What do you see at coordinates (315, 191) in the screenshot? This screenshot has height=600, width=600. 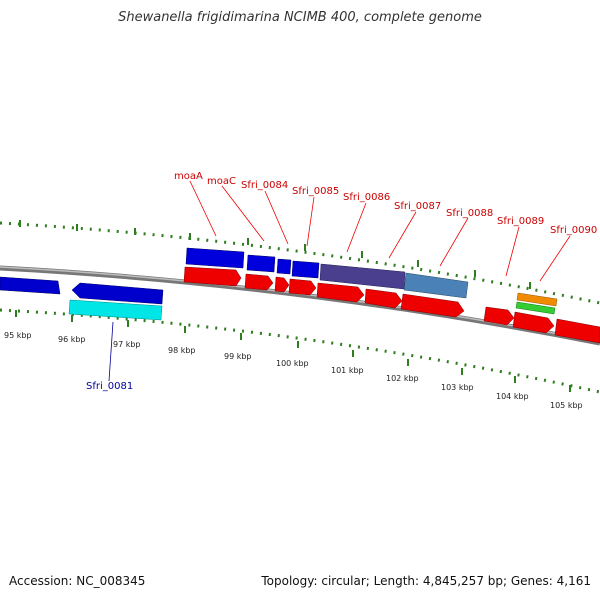 I see `label-sfri-0085: Sfri_0085` at bounding box center [315, 191].